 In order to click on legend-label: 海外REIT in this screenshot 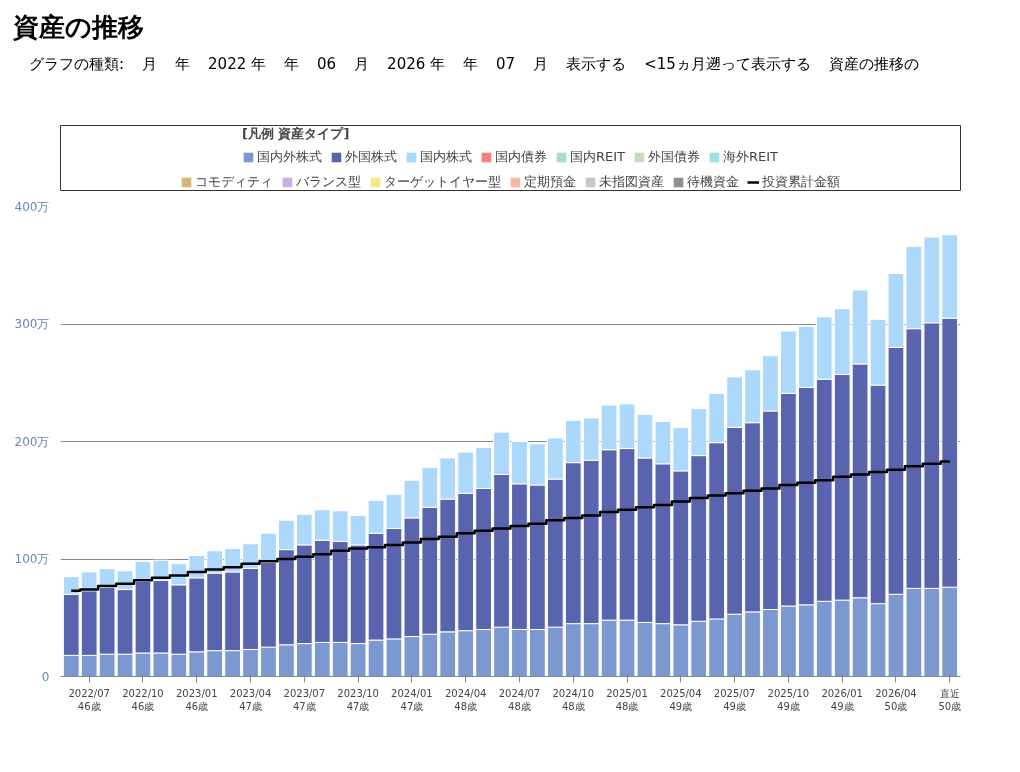, I will do `click(751, 157)`.